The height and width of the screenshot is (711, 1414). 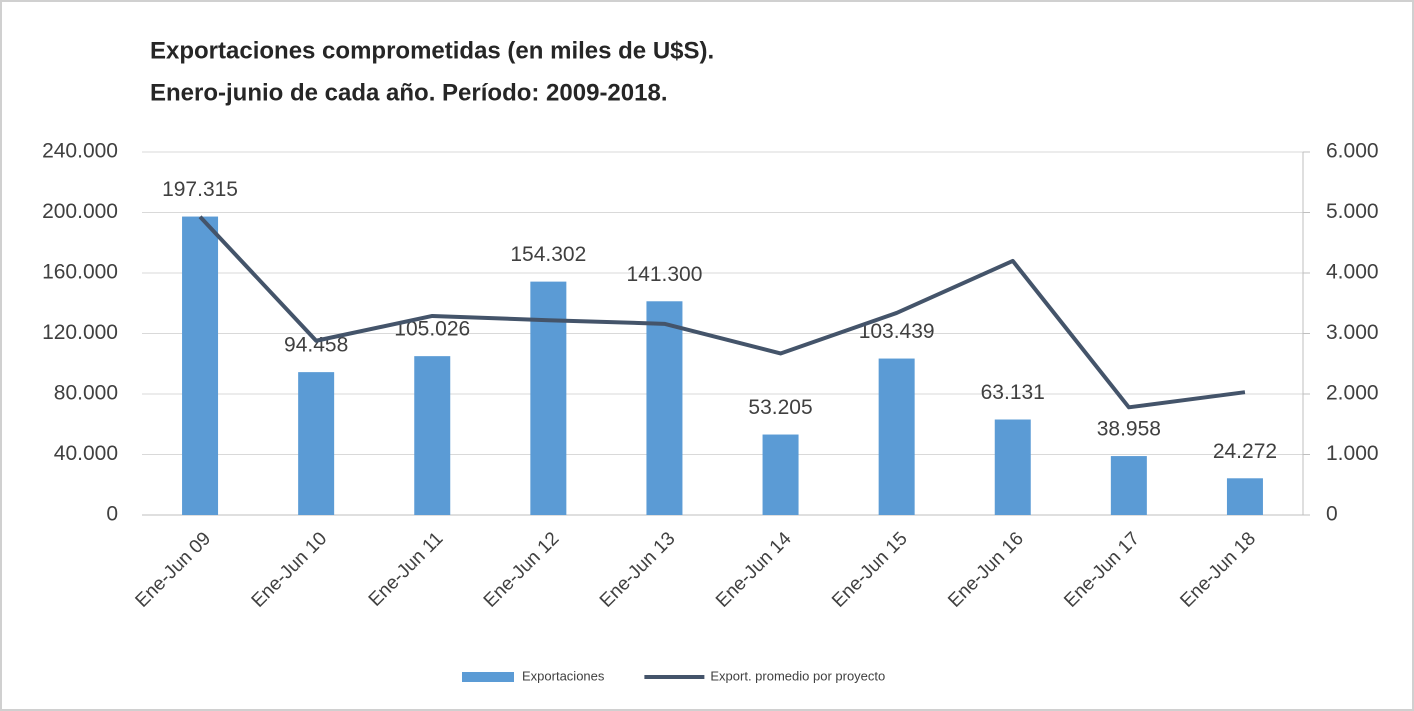 What do you see at coordinates (200, 189) in the screenshot?
I see `data-label: 197.315` at bounding box center [200, 189].